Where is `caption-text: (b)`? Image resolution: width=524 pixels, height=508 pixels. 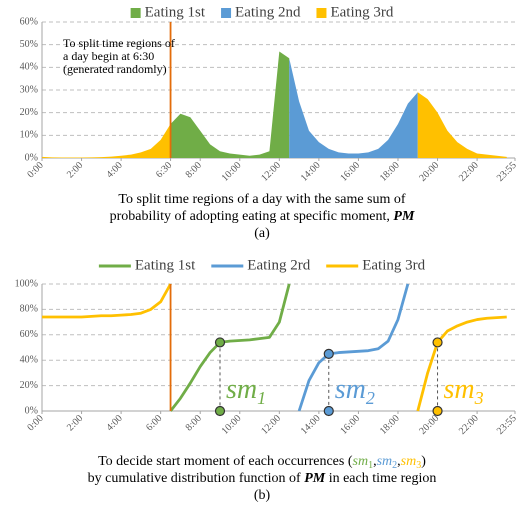
caption-text: (b) is located at coordinates (262, 495).